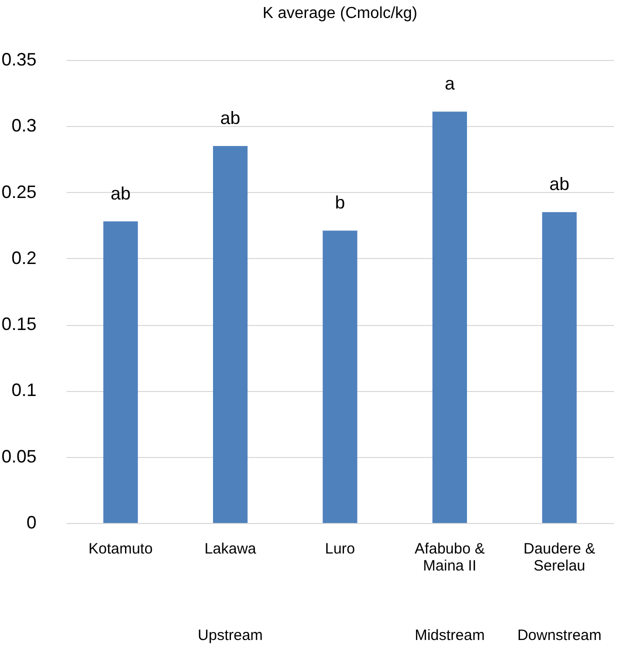  What do you see at coordinates (230, 635) in the screenshot?
I see `text: Upstream` at bounding box center [230, 635].